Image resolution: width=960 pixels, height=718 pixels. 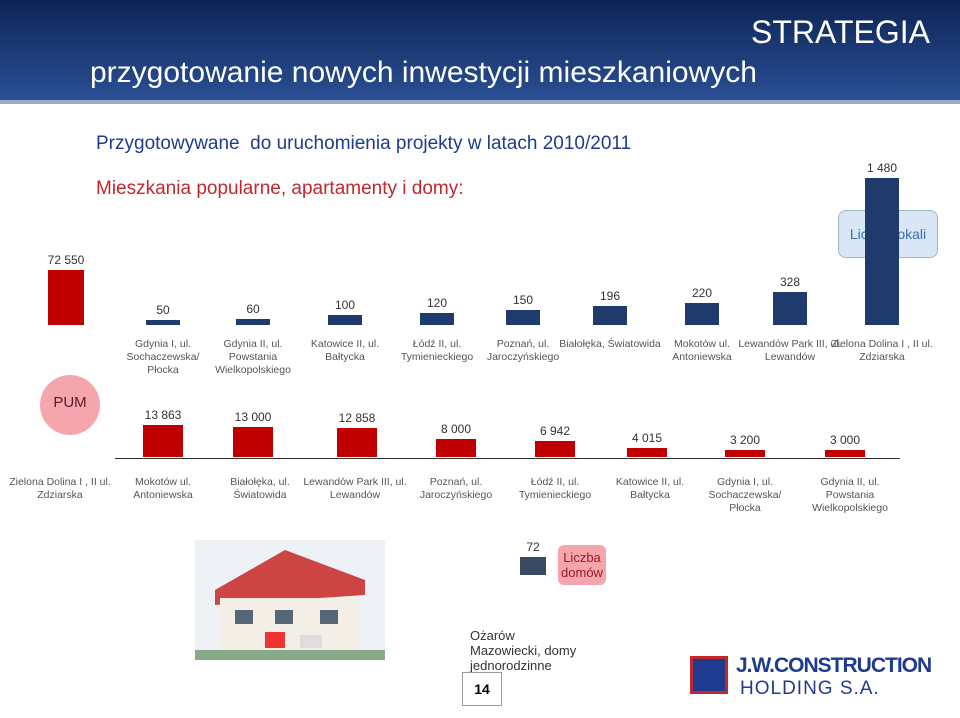 I want to click on header-rule, so click(x=480, y=102).